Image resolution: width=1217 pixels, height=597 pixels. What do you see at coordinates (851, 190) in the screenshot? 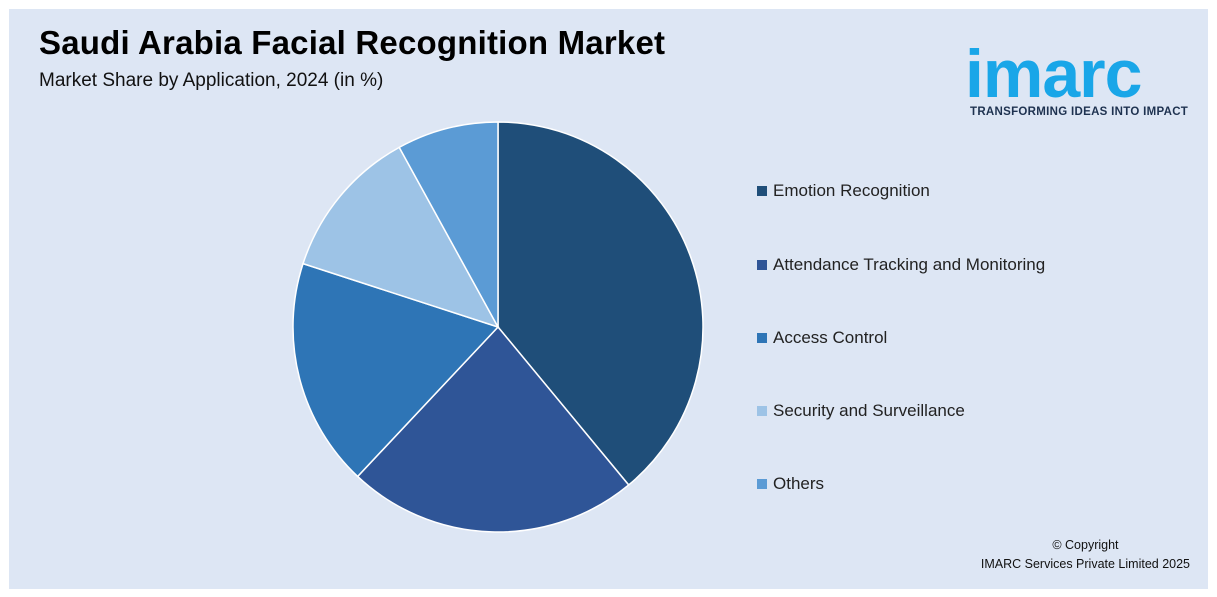
I see `legend-label: Emotion Recognition` at bounding box center [851, 190].